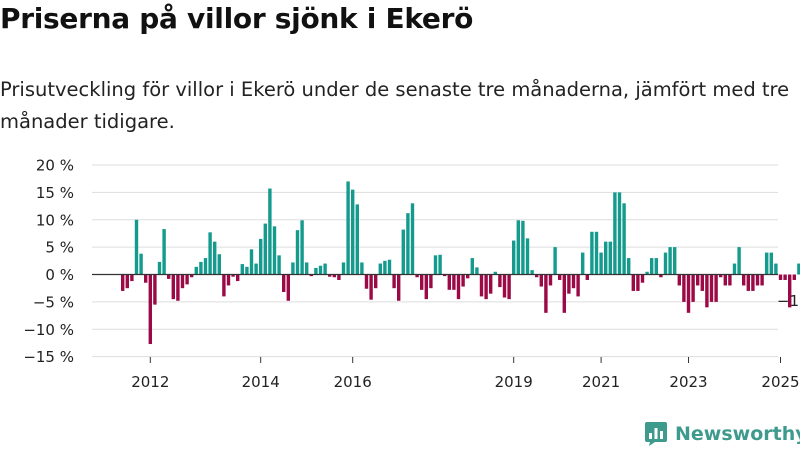  Describe the element at coordinates (261, 382) in the screenshot. I see `x-tick-label: 2014` at that location.